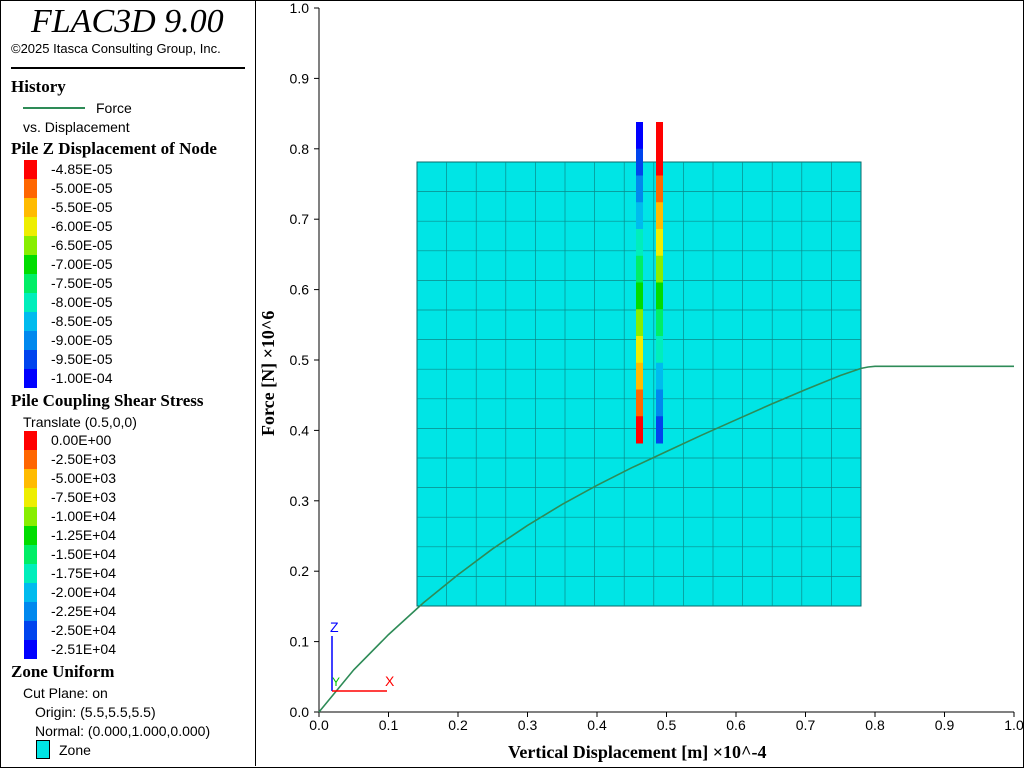  What do you see at coordinates (82, 226) in the screenshot?
I see `pile-z-level-label: -6.00E-05` at bounding box center [82, 226].